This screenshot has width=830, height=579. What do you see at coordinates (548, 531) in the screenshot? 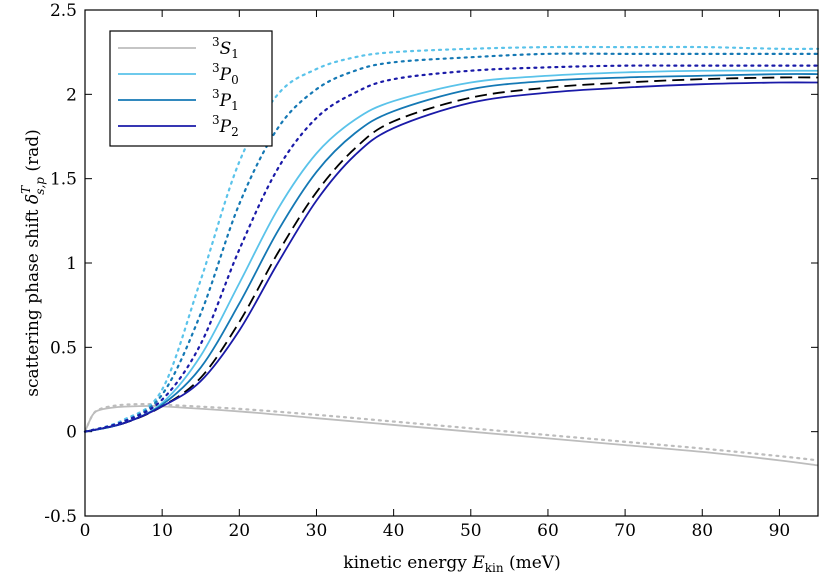
I see `x-tick-label: 60` at bounding box center [548, 531].